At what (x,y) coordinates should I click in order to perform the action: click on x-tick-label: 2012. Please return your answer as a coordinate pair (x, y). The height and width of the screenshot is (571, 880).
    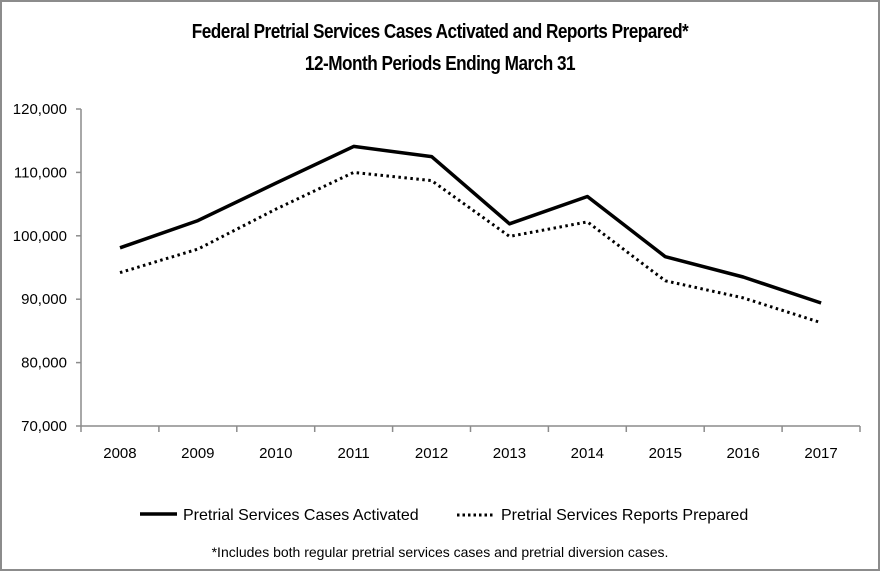
    Looking at the image, I should click on (431, 453).